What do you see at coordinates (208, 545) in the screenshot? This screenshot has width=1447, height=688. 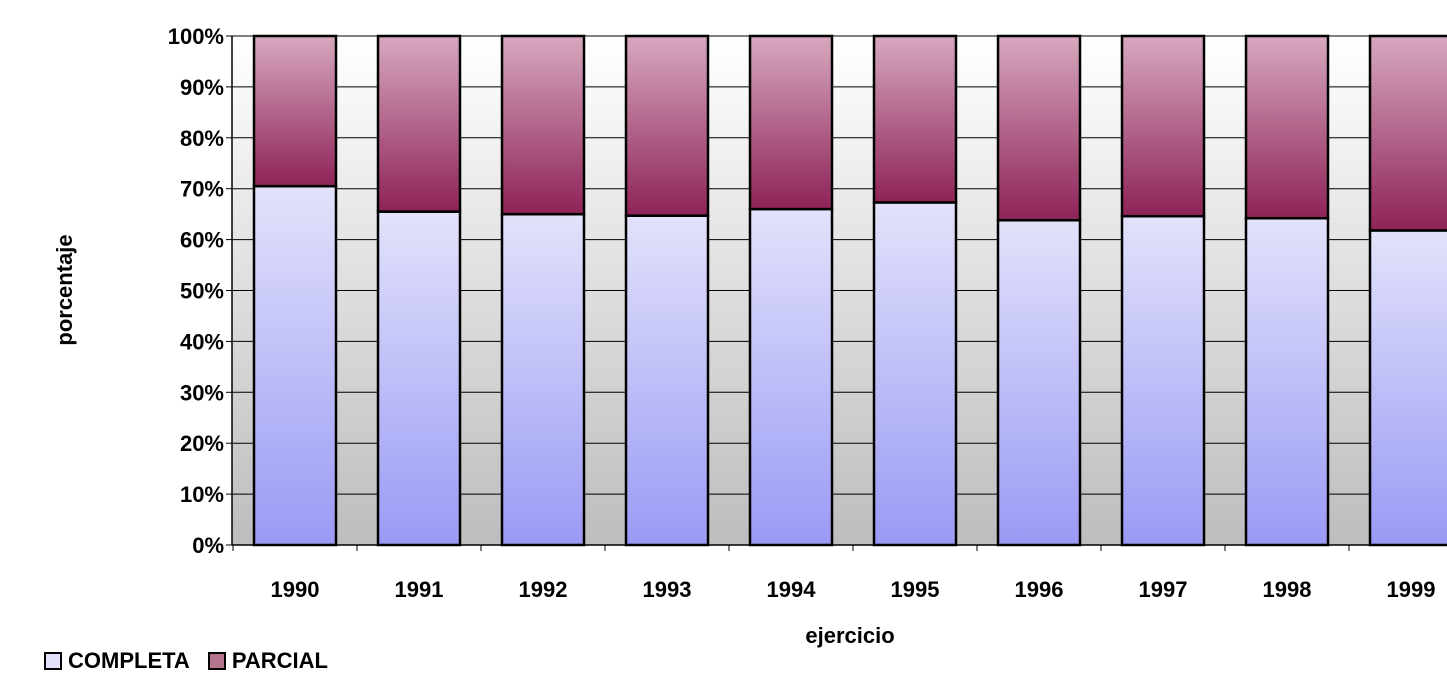 I see `y-tick-label: 0%` at bounding box center [208, 545].